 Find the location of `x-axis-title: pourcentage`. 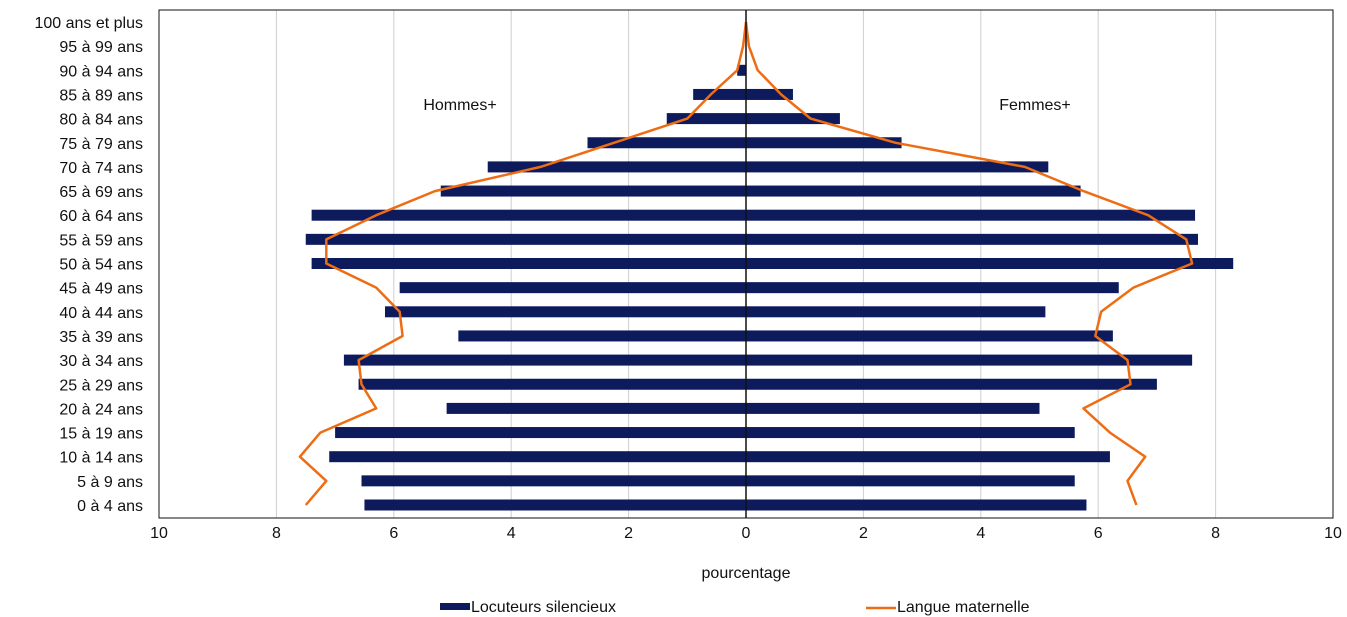

x-axis-title: pourcentage is located at coordinates (746, 573).